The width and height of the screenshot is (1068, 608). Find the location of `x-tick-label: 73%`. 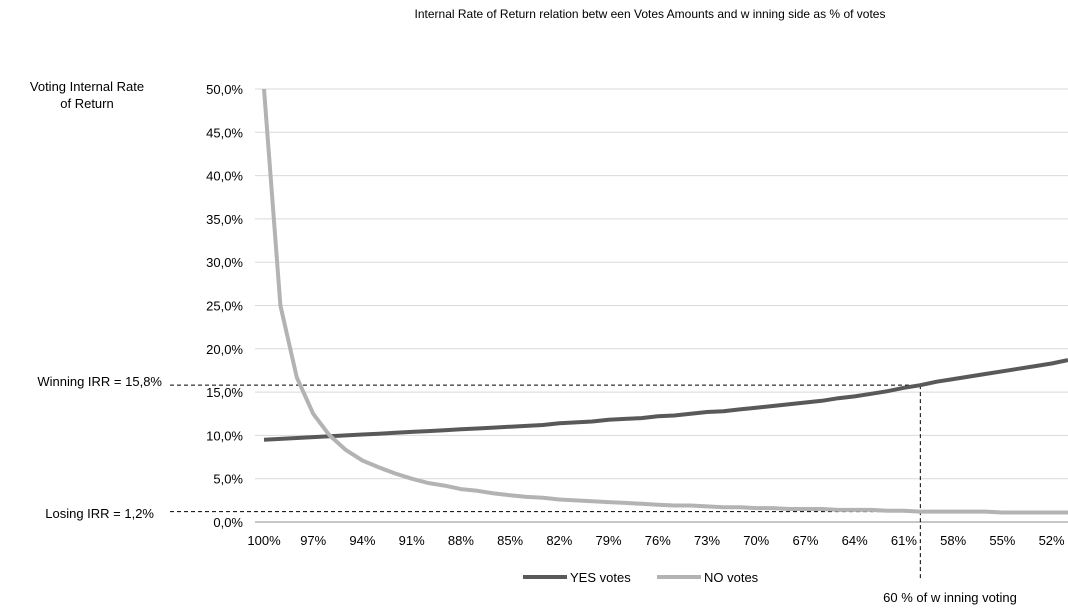

x-tick-label: 73% is located at coordinates (707, 540).